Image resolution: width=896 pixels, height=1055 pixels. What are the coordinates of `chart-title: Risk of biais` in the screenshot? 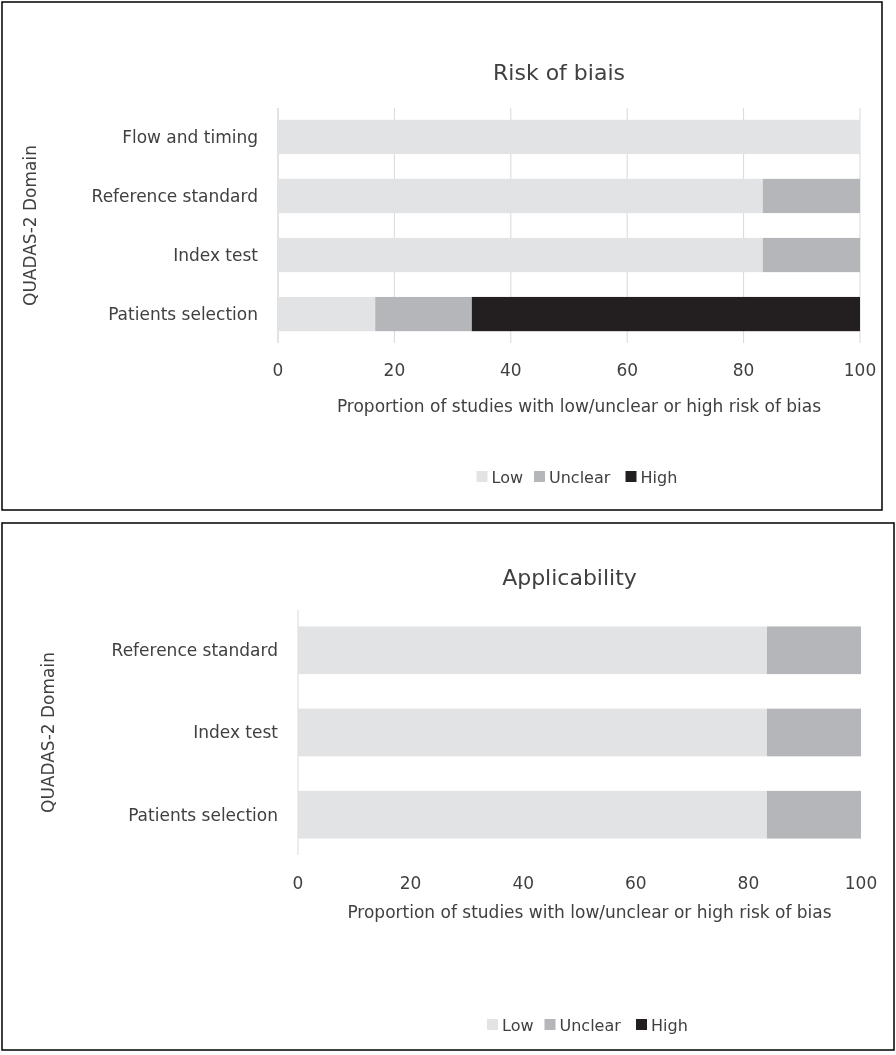 It's located at (559, 72).